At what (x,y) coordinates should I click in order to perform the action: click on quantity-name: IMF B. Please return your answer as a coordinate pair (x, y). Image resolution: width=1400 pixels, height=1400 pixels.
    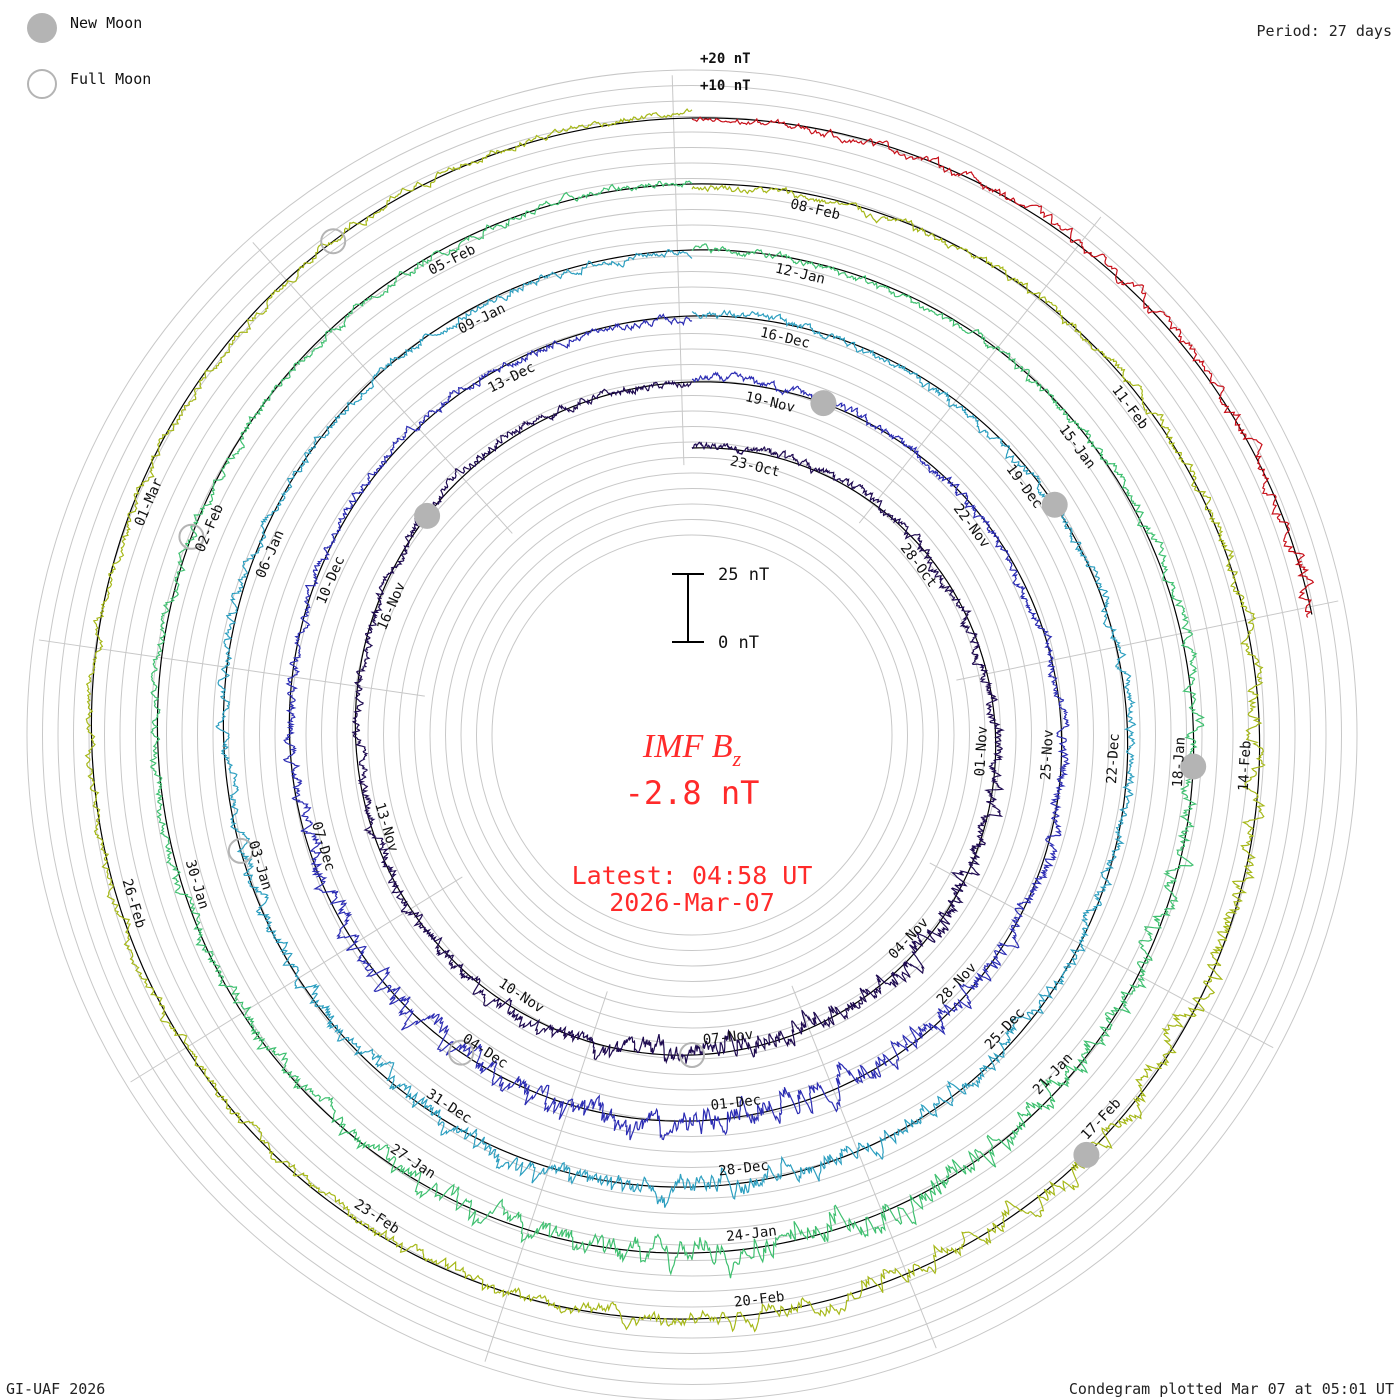
    Looking at the image, I should click on (687, 746).